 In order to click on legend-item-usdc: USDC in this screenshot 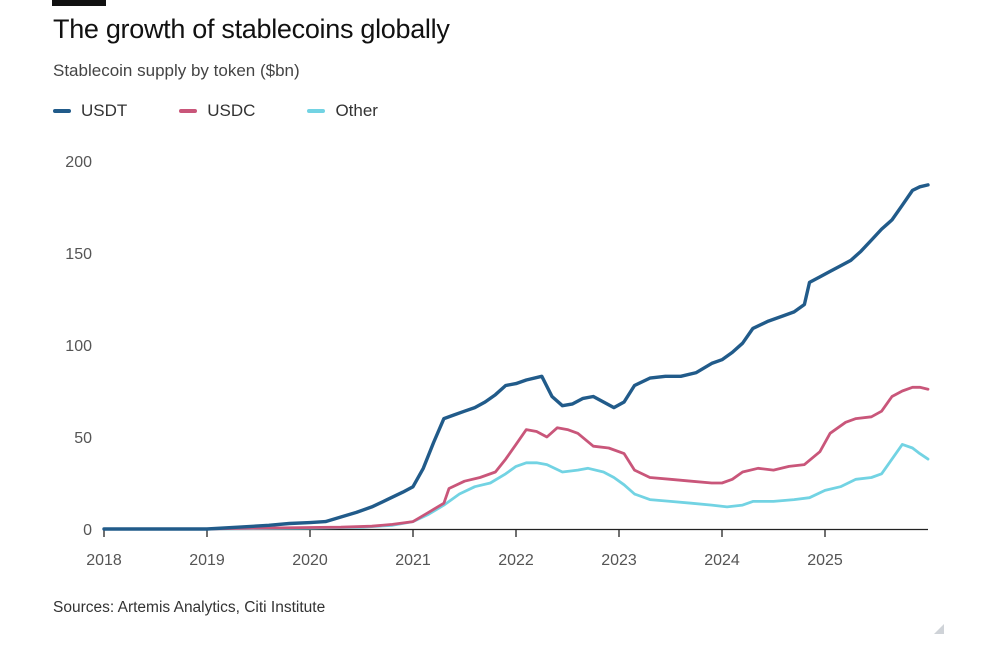, I will do `click(217, 111)`.